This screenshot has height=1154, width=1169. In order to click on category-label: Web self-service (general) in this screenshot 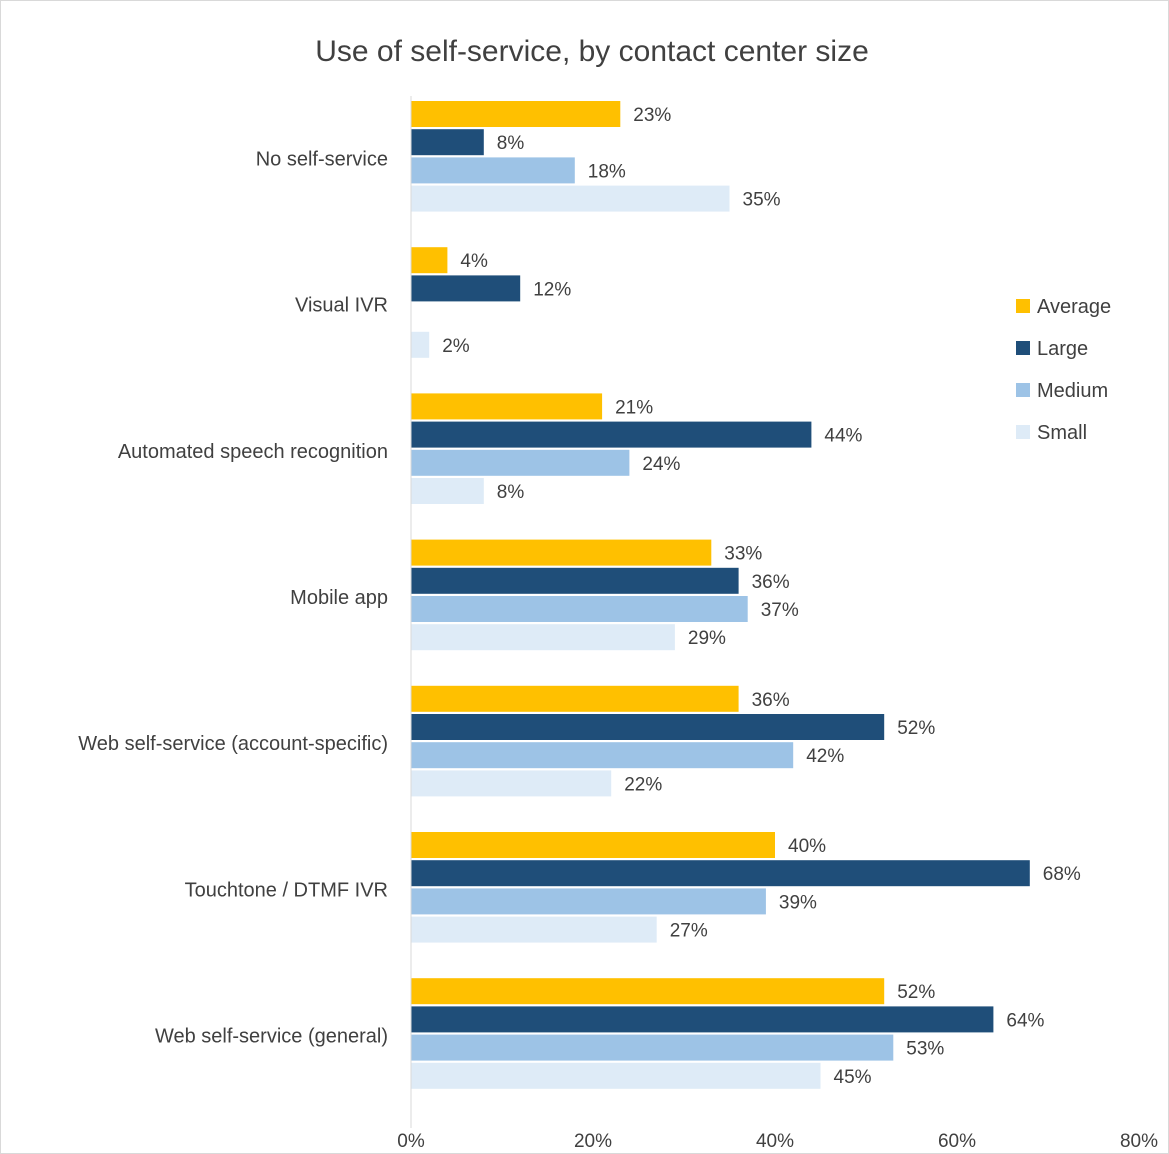, I will do `click(271, 1037)`.